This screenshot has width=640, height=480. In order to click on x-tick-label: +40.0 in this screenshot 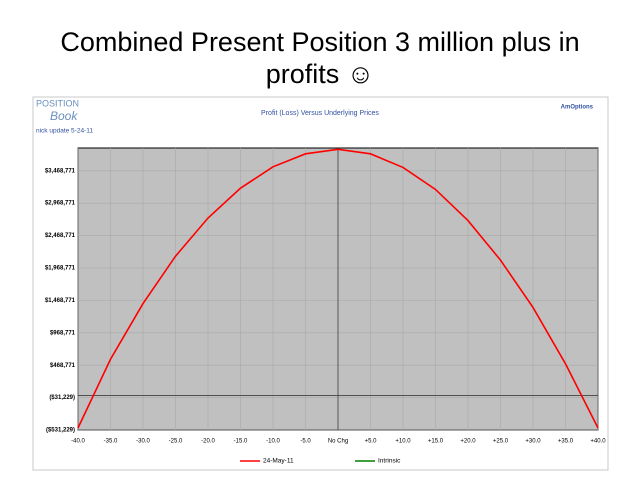, I will do `click(598, 442)`.